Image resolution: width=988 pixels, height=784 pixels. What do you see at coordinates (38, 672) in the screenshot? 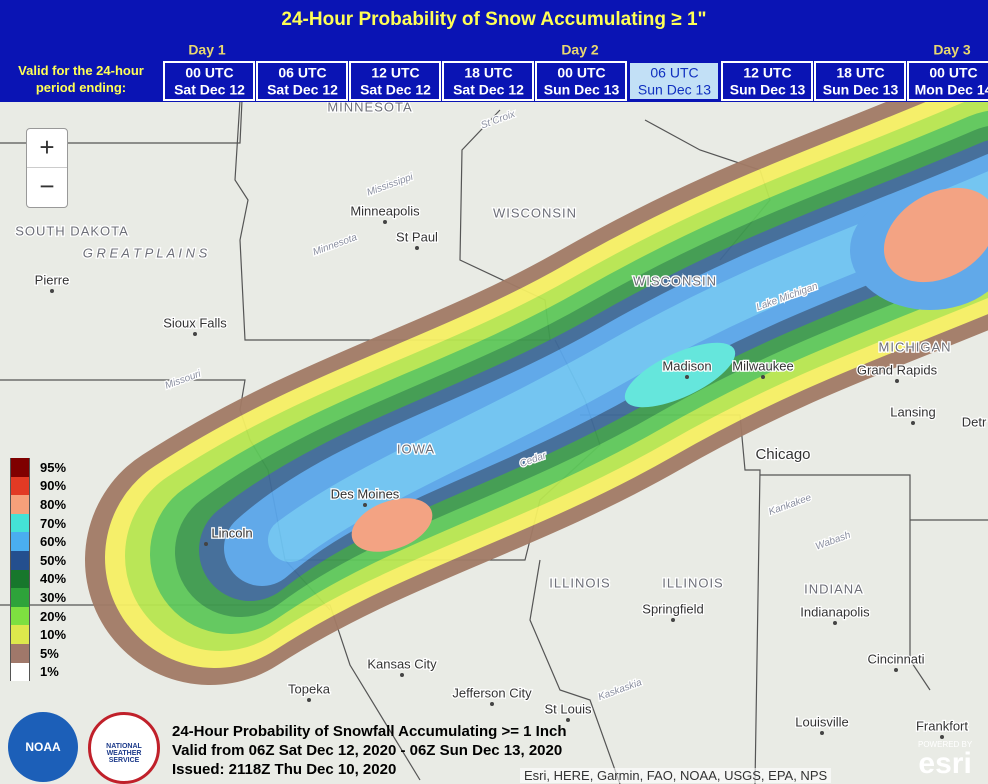
I see `legend-item: 1%` at bounding box center [38, 672].